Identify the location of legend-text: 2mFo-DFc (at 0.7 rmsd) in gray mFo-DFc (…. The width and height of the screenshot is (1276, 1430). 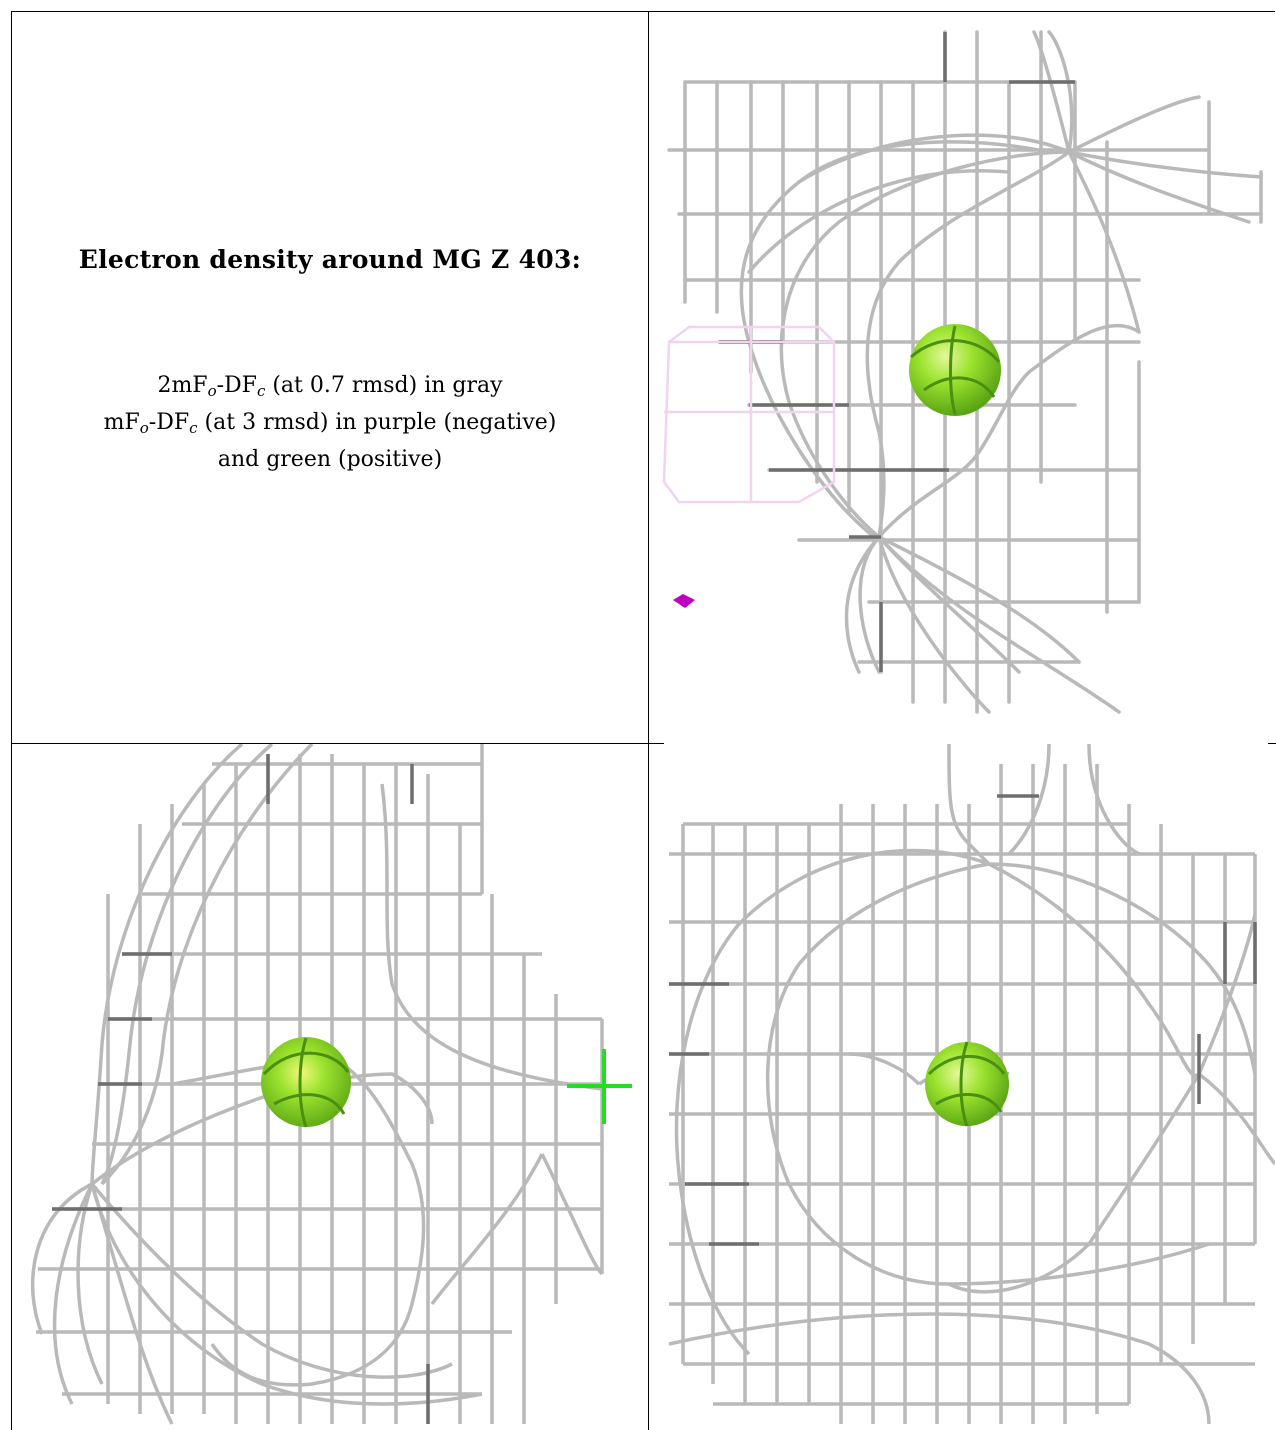
(330, 423).